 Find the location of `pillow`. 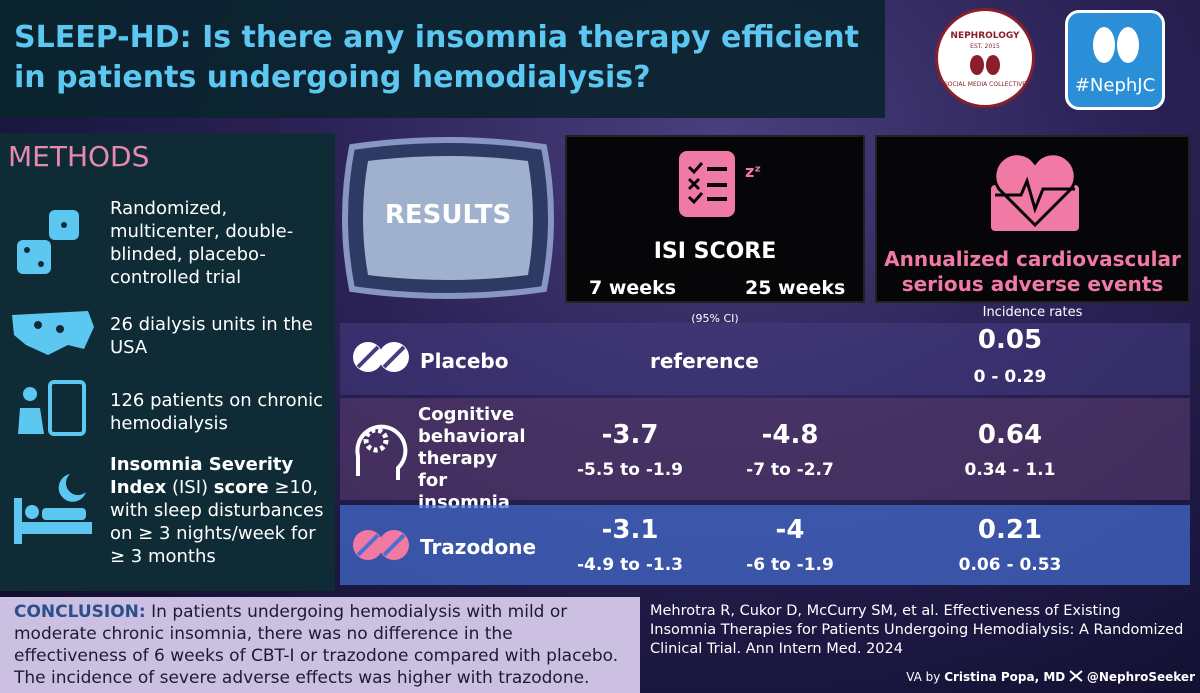

pillow is located at coordinates (448, 218).